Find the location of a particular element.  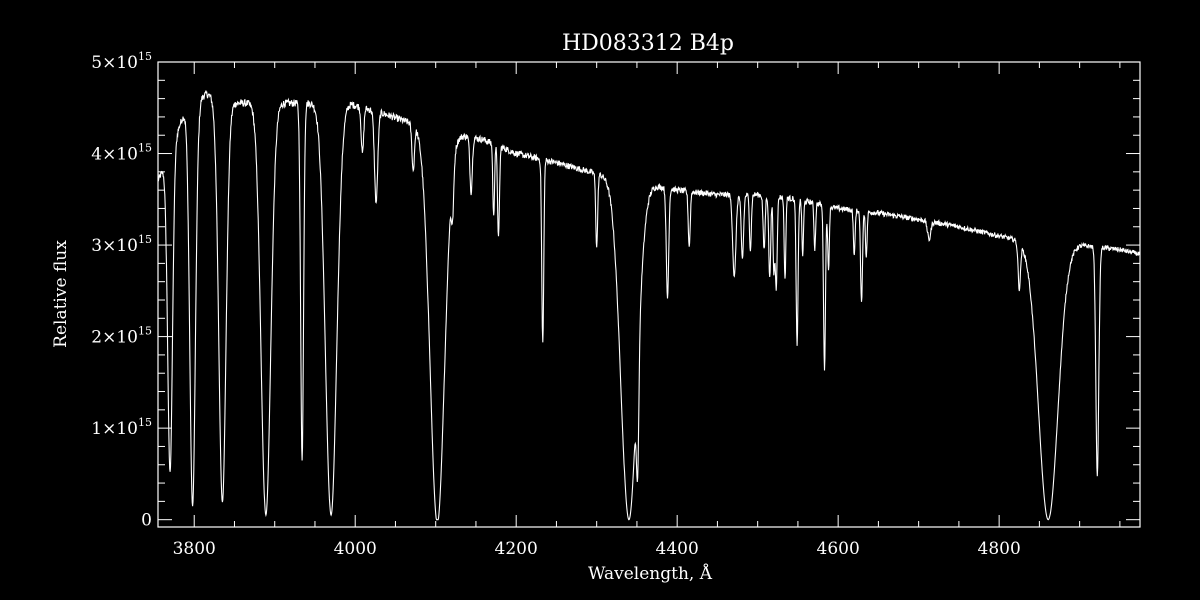

x-tick-label: 3800 is located at coordinates (194, 549).